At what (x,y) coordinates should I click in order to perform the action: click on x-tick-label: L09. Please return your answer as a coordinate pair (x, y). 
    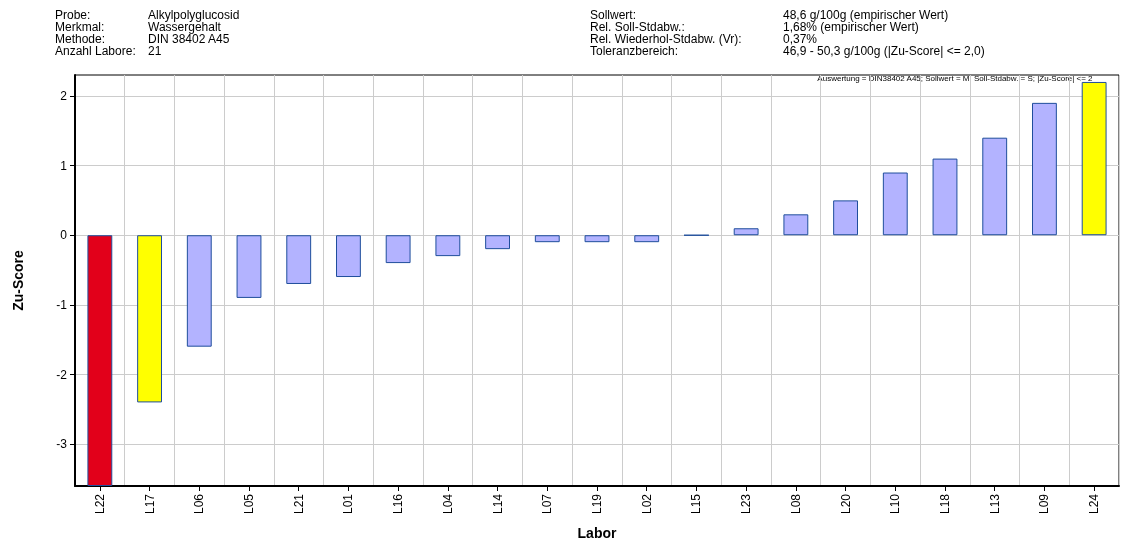
    Looking at the image, I should click on (1044, 504).